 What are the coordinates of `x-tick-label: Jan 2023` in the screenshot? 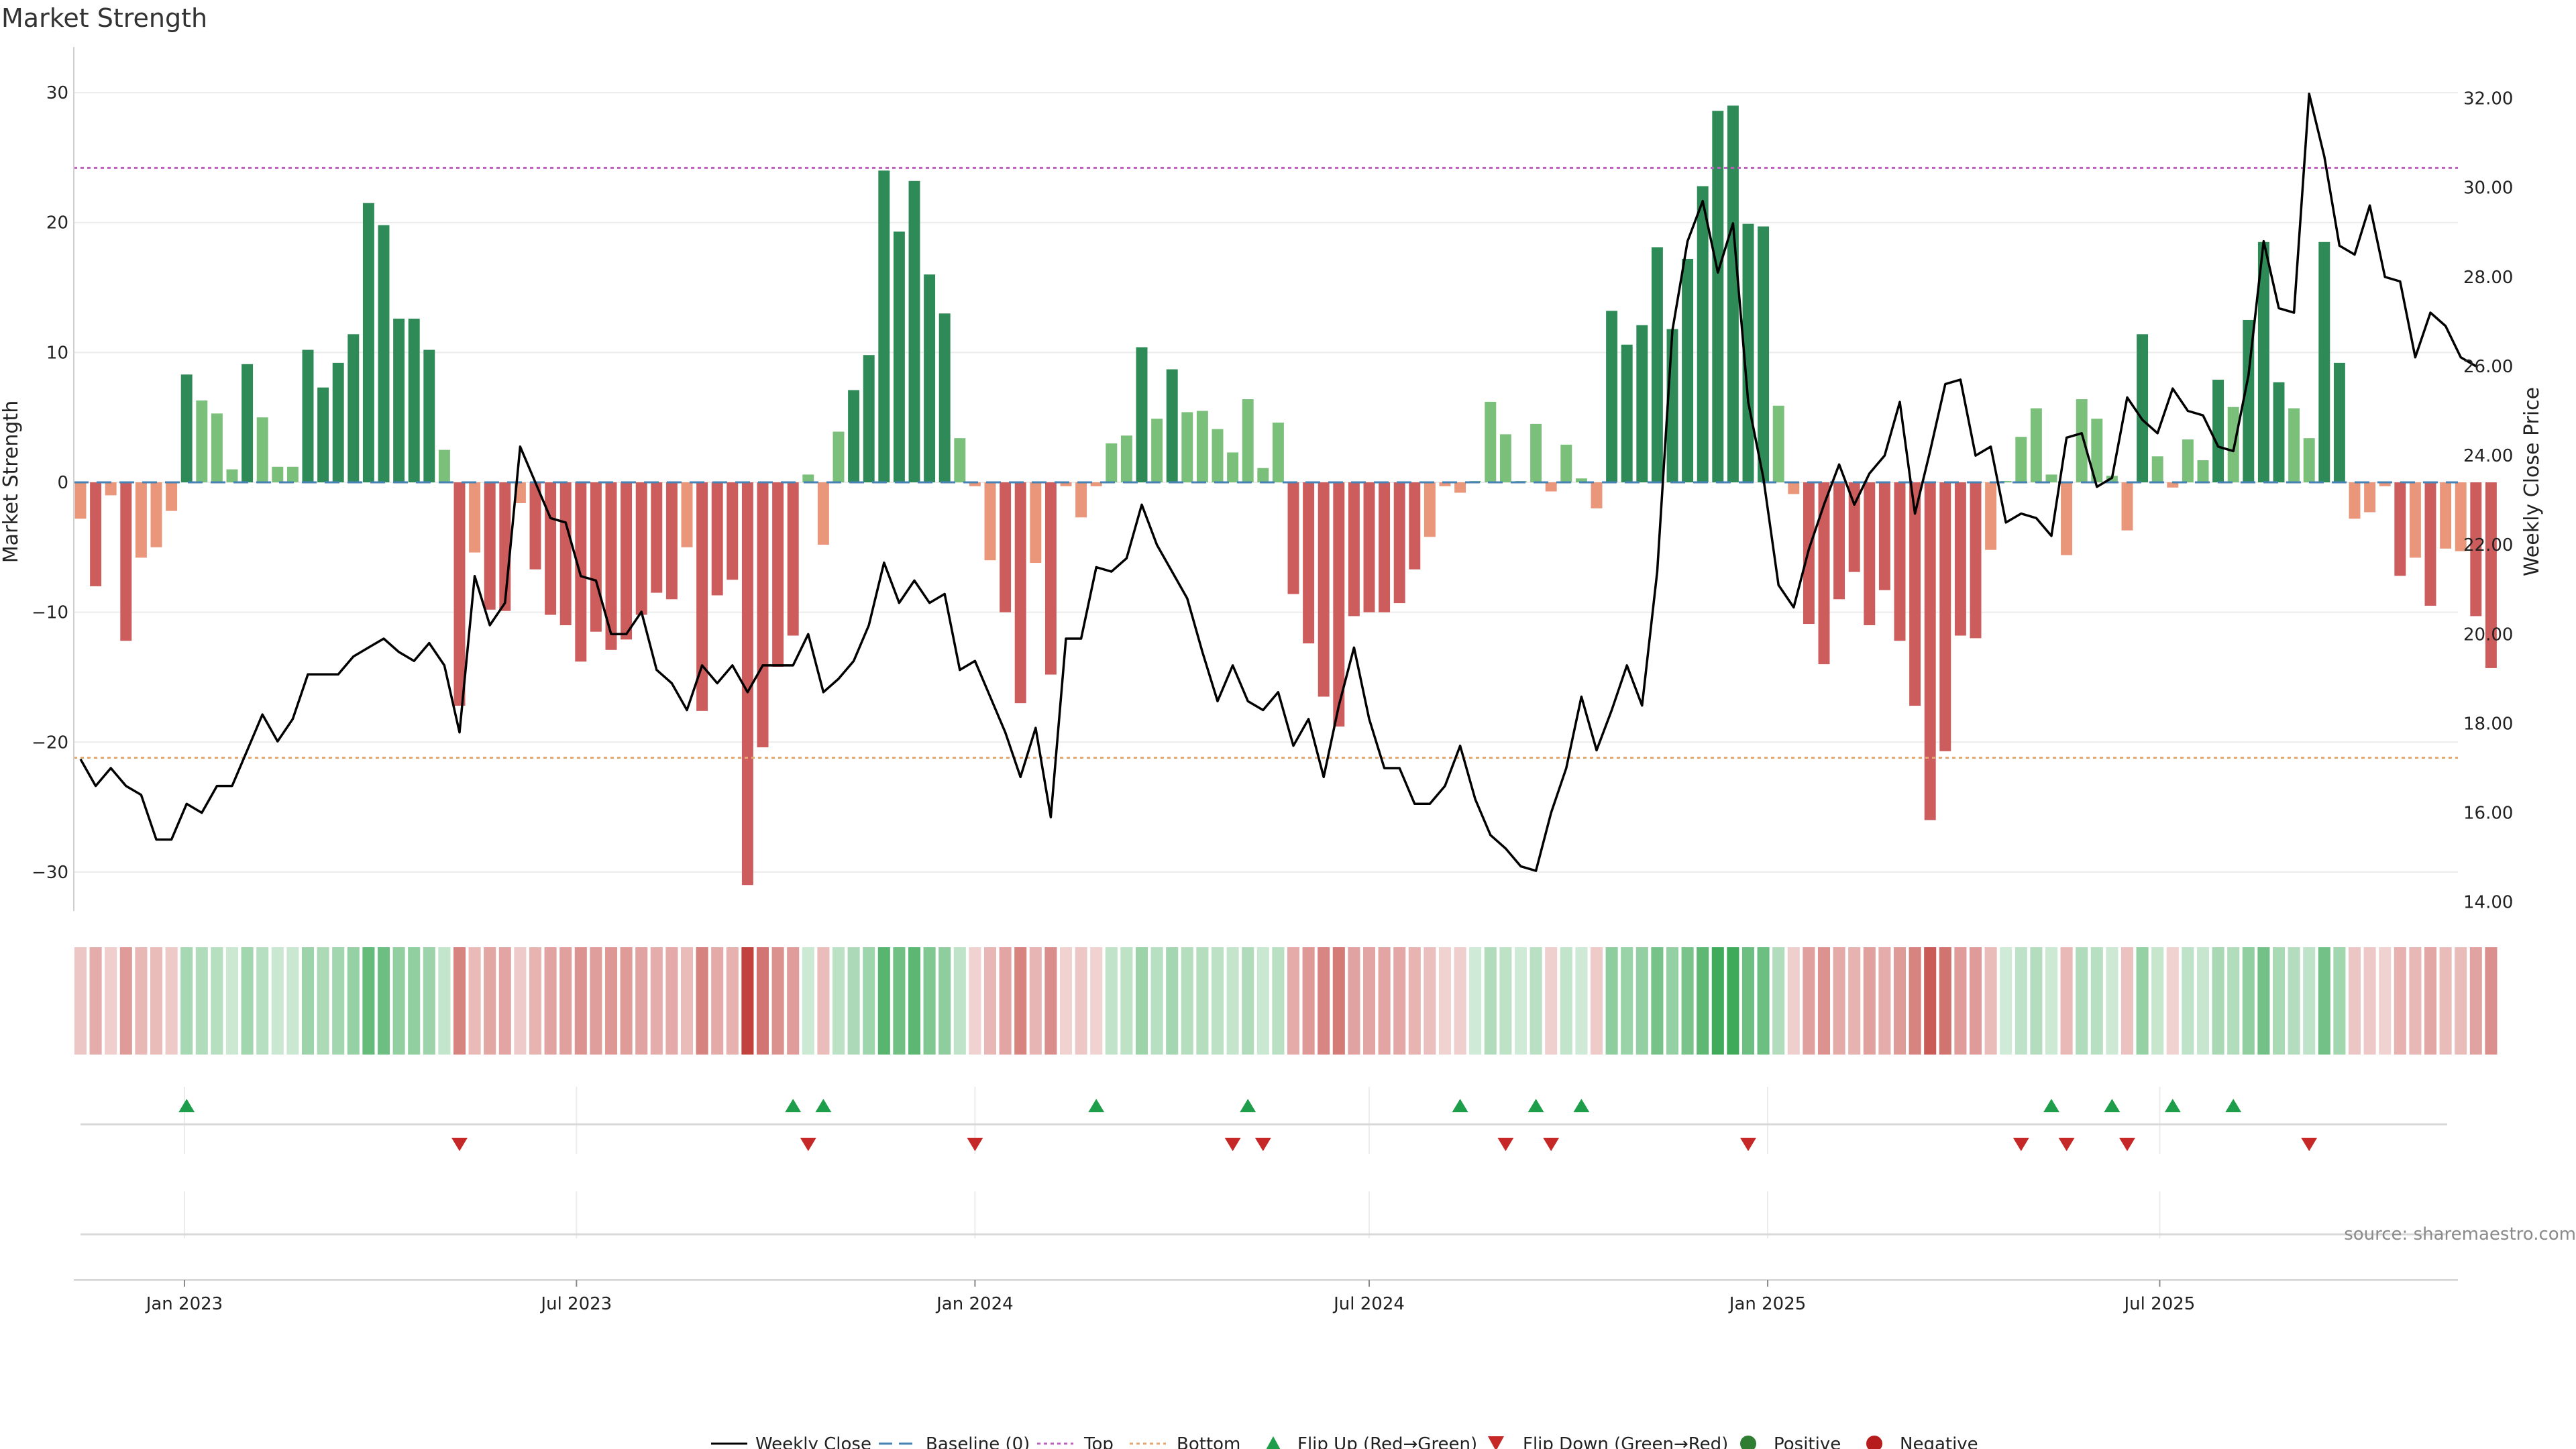 It's located at (184, 1304).